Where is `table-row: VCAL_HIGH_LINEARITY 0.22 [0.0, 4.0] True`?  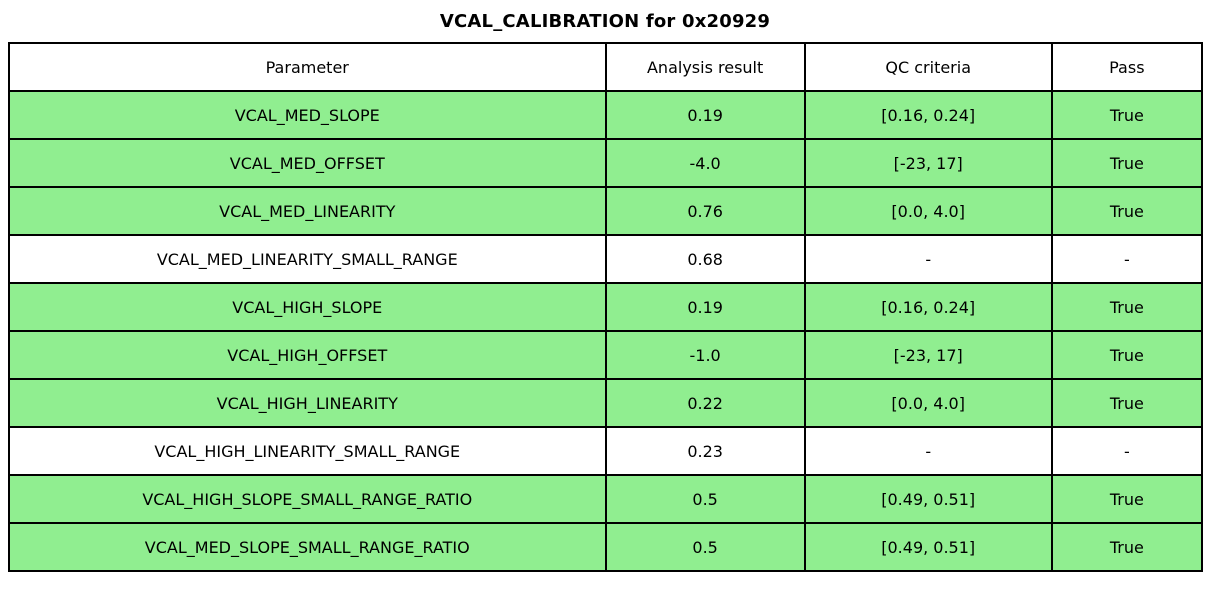
table-row: VCAL_HIGH_LINEARITY 0.22 [0.0, 4.0] True is located at coordinates (606, 403).